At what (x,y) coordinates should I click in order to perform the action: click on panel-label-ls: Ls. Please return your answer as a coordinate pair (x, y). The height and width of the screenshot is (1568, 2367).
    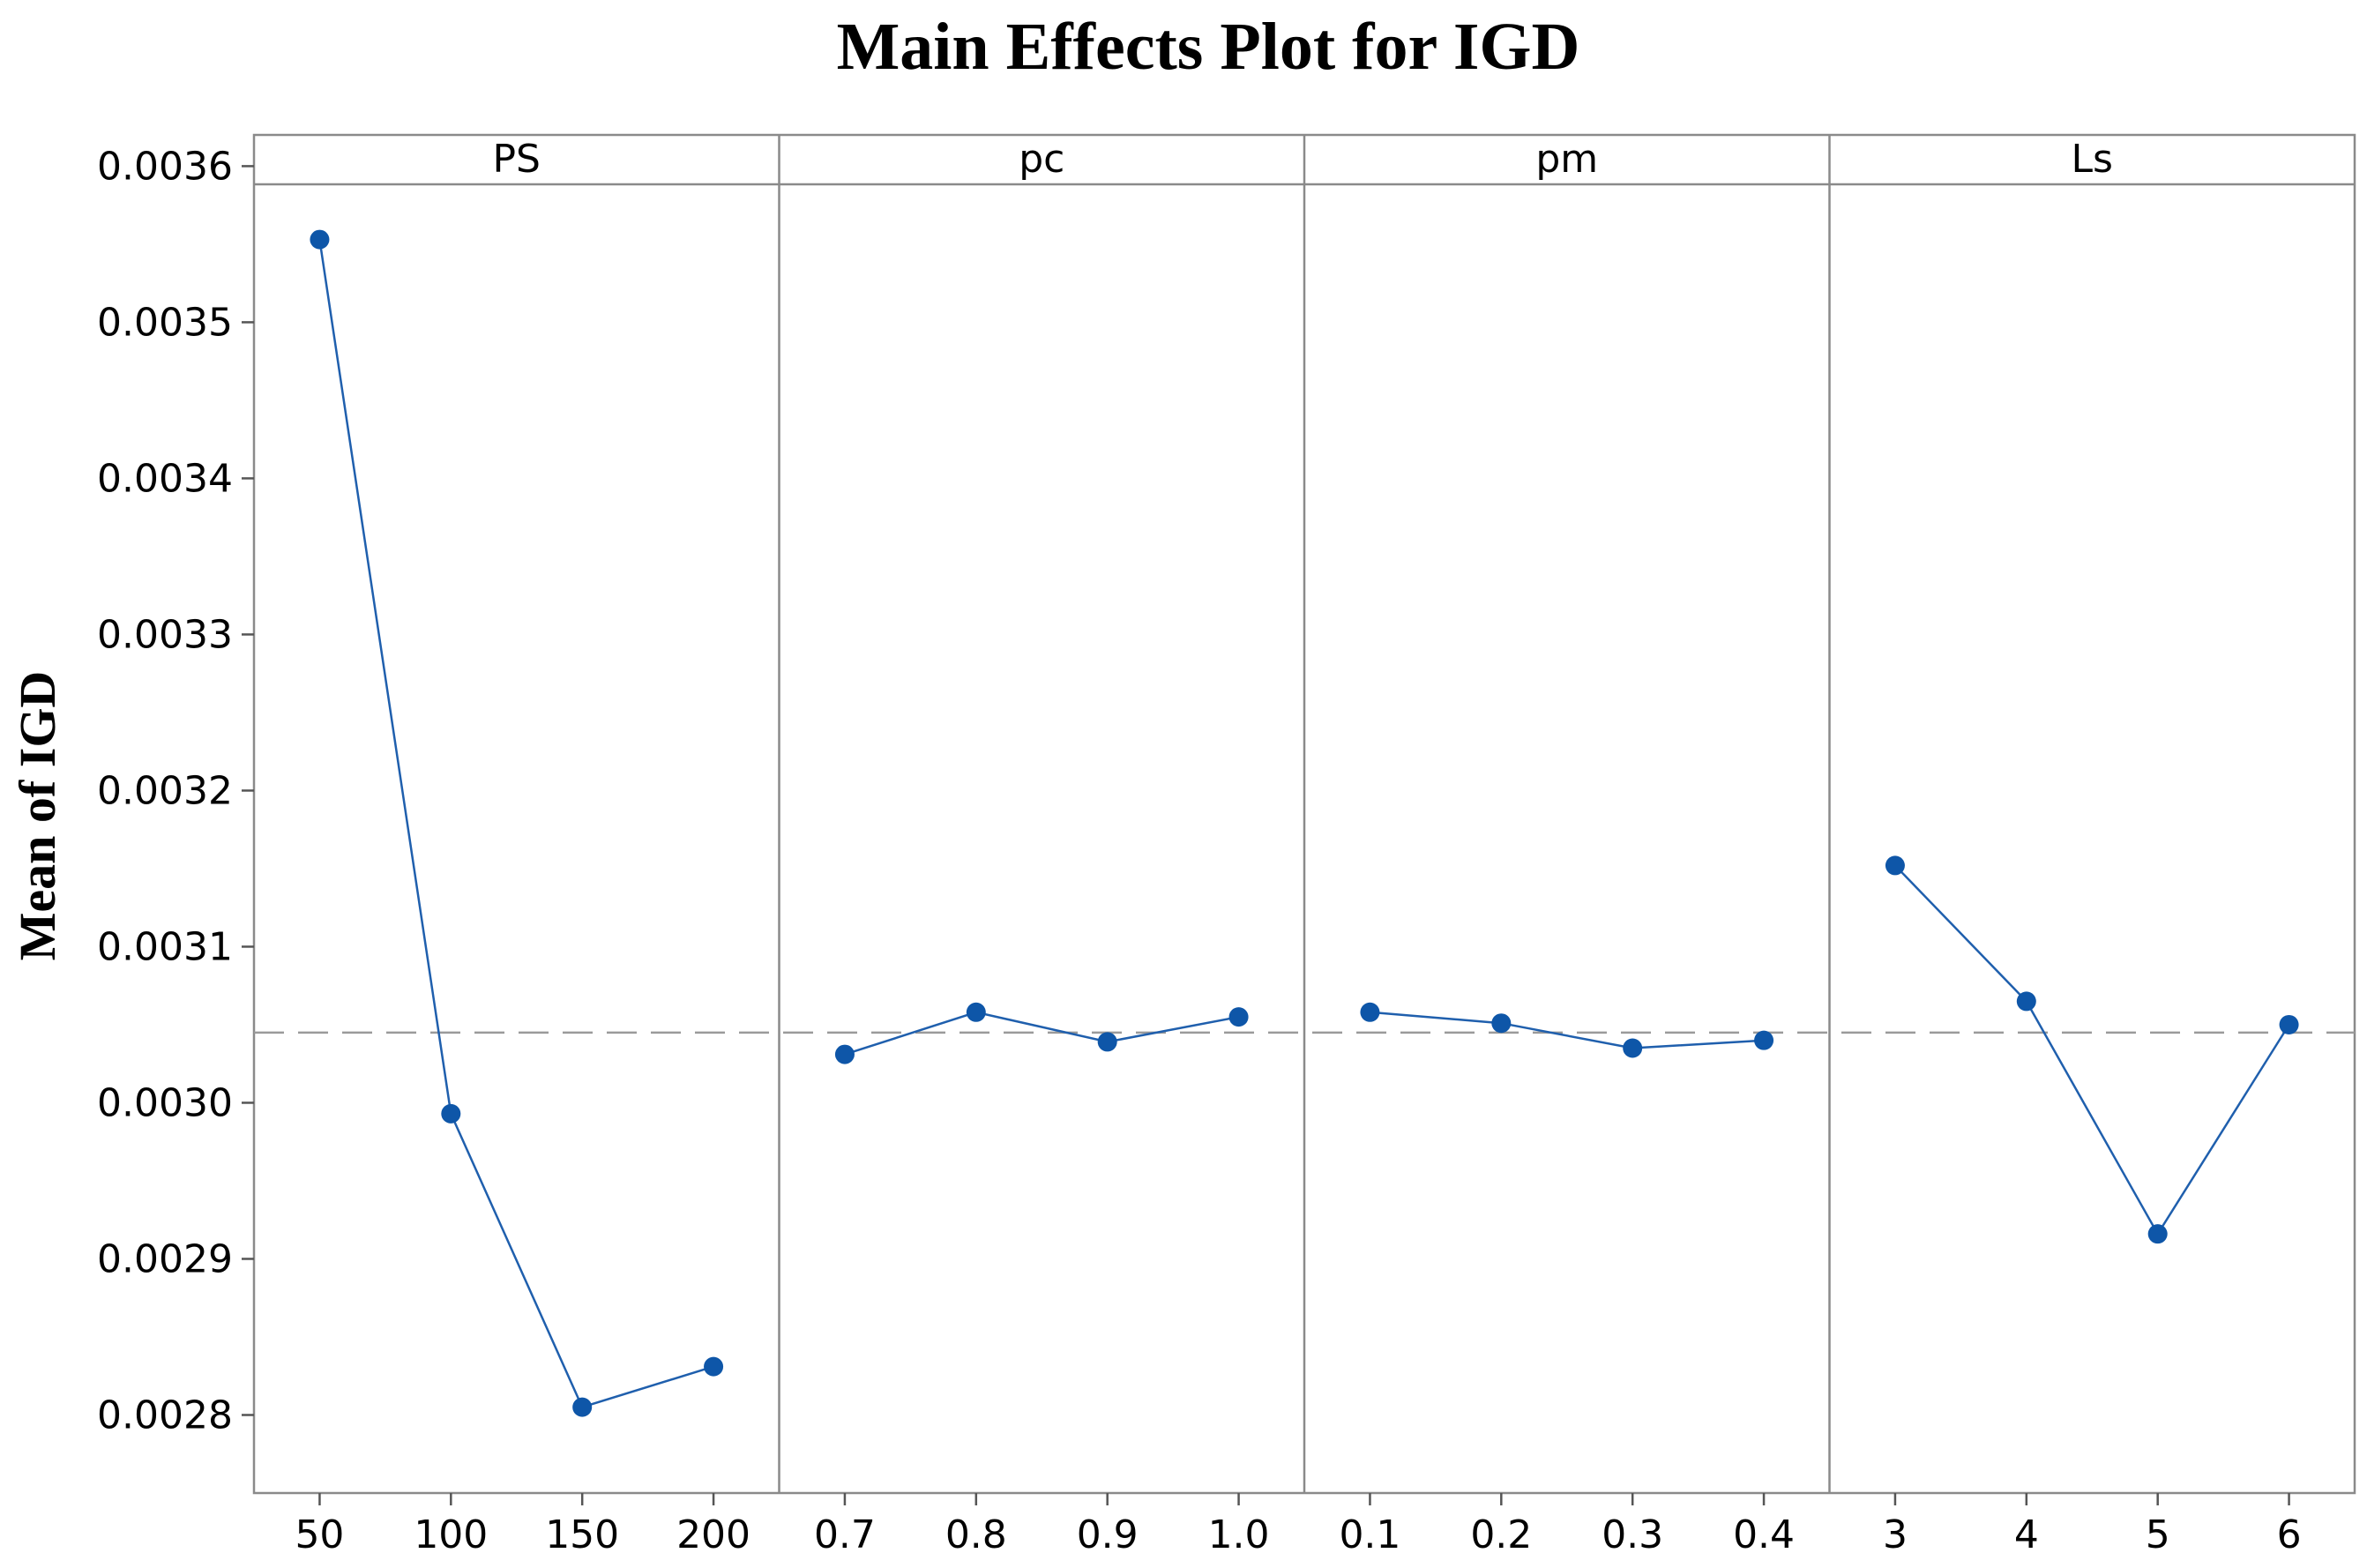
    Looking at the image, I should click on (2092, 159).